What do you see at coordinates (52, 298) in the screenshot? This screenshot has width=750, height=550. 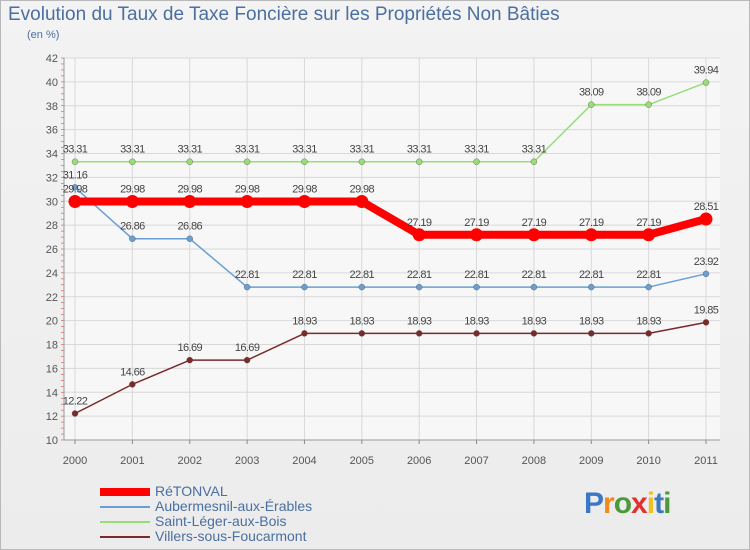 I see `y-tick-label: 22` at bounding box center [52, 298].